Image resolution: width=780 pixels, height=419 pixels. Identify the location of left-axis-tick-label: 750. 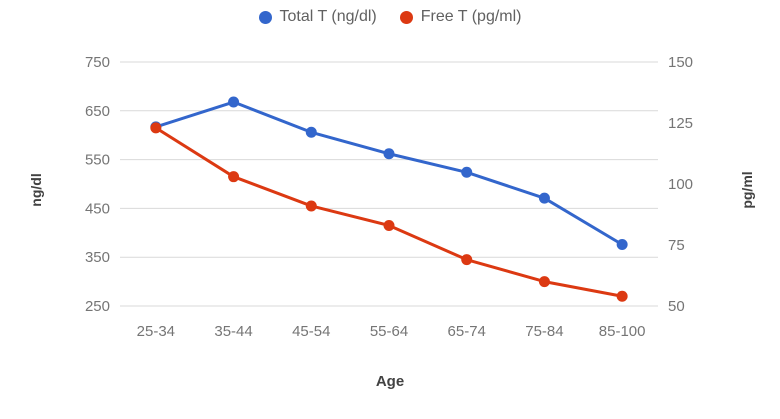
(97, 62).